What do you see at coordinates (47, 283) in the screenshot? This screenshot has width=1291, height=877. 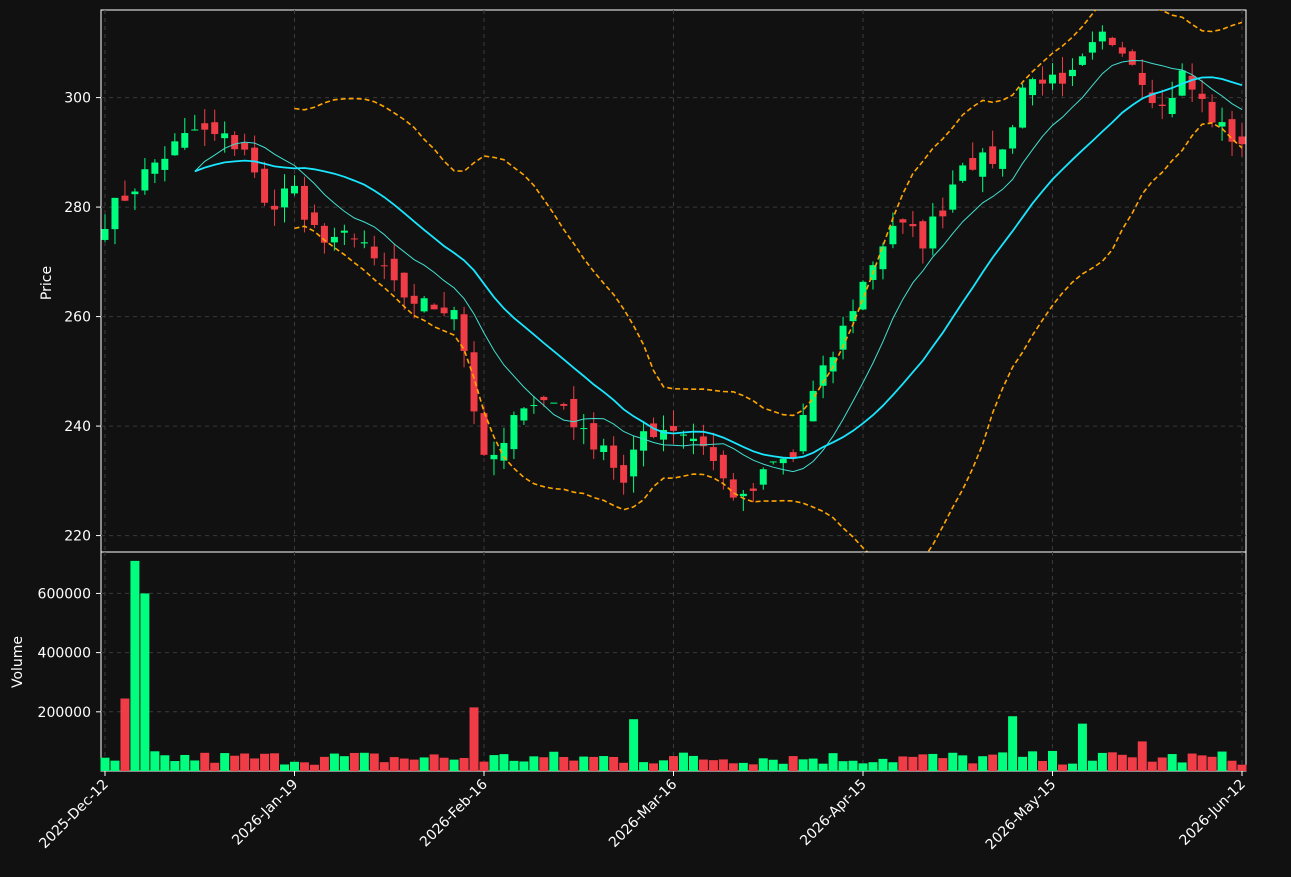 I see `price-axis-label: Price` at bounding box center [47, 283].